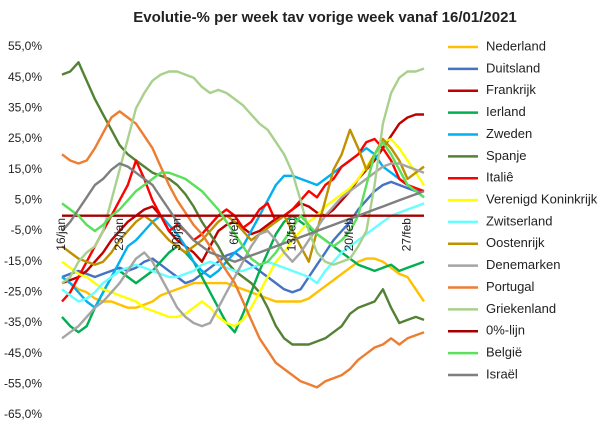 The width and height of the screenshot is (607, 424). Describe the element at coordinates (513, 67) in the screenshot. I see `legend-label: Duitsland` at that location.